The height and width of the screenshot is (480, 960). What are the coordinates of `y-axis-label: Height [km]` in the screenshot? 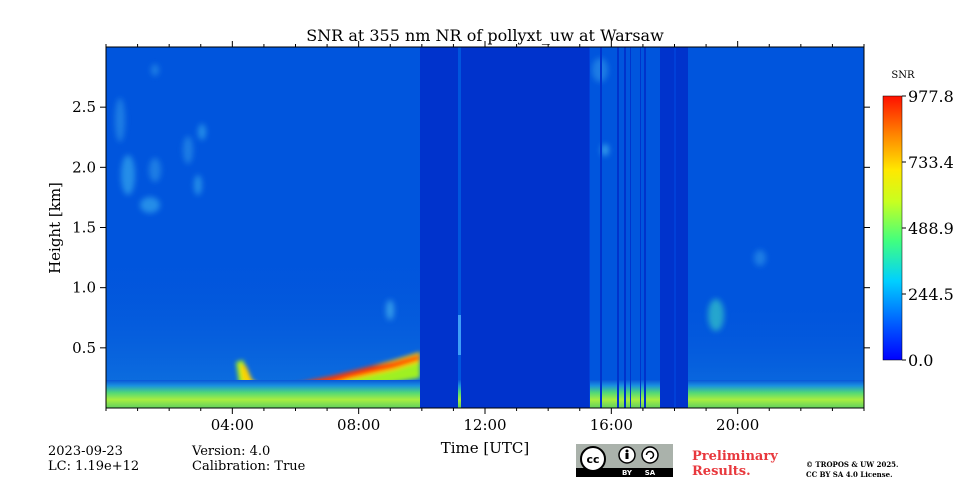 It's located at (55, 228).